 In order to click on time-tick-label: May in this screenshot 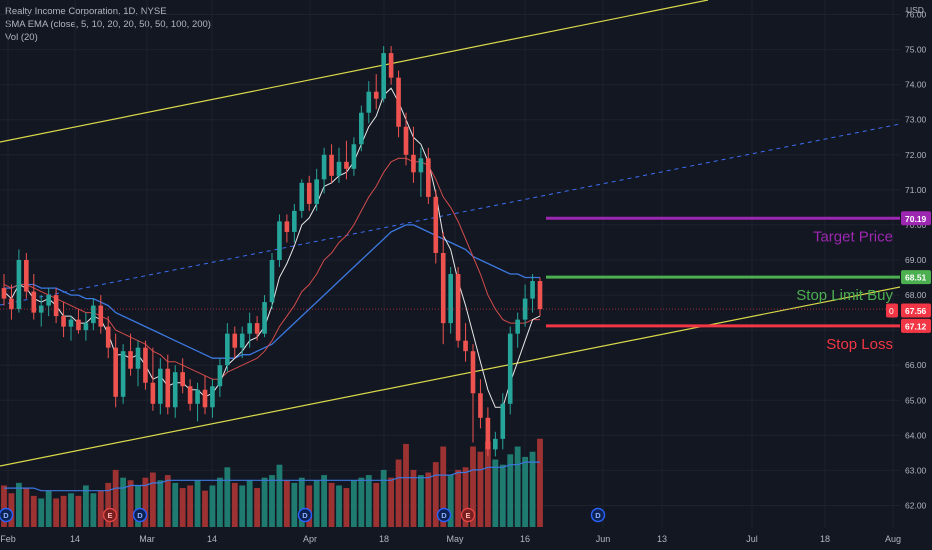, I will do `click(455, 539)`.